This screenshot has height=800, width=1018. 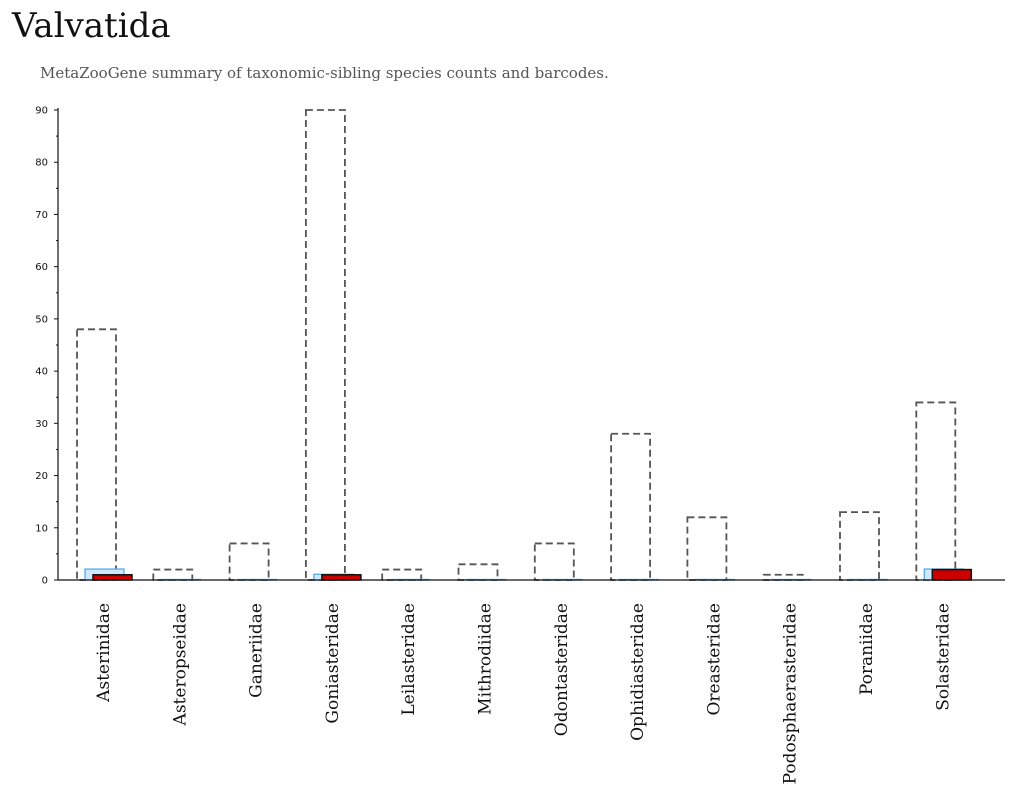 What do you see at coordinates (333, 663) in the screenshot?
I see `x-tick-label: Goniasteridae` at bounding box center [333, 663].